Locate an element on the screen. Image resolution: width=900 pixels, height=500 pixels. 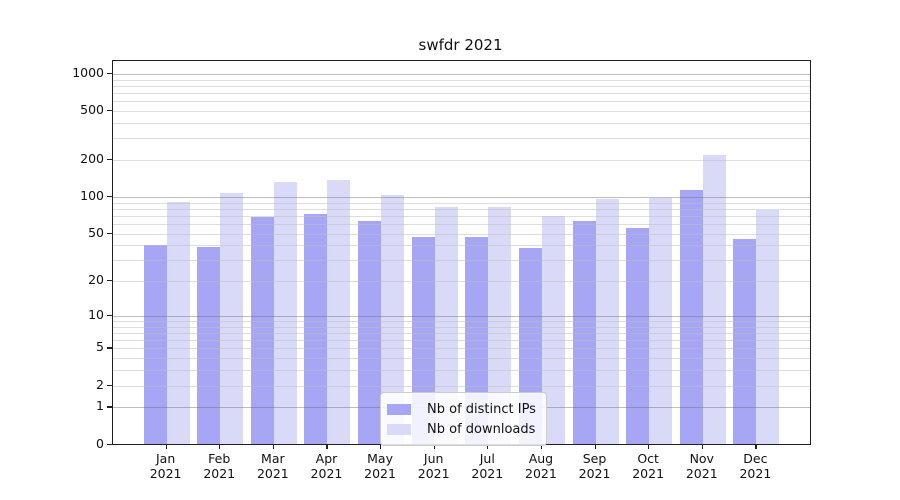
y-tick-label: 50 is located at coordinates (96, 232).